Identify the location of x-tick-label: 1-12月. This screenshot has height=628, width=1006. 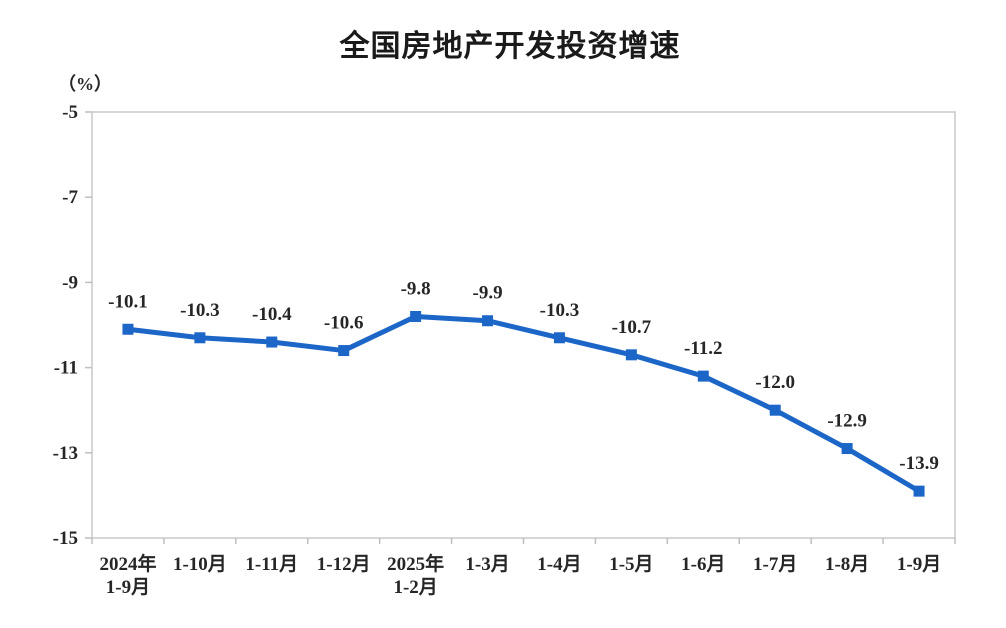
(344, 564).